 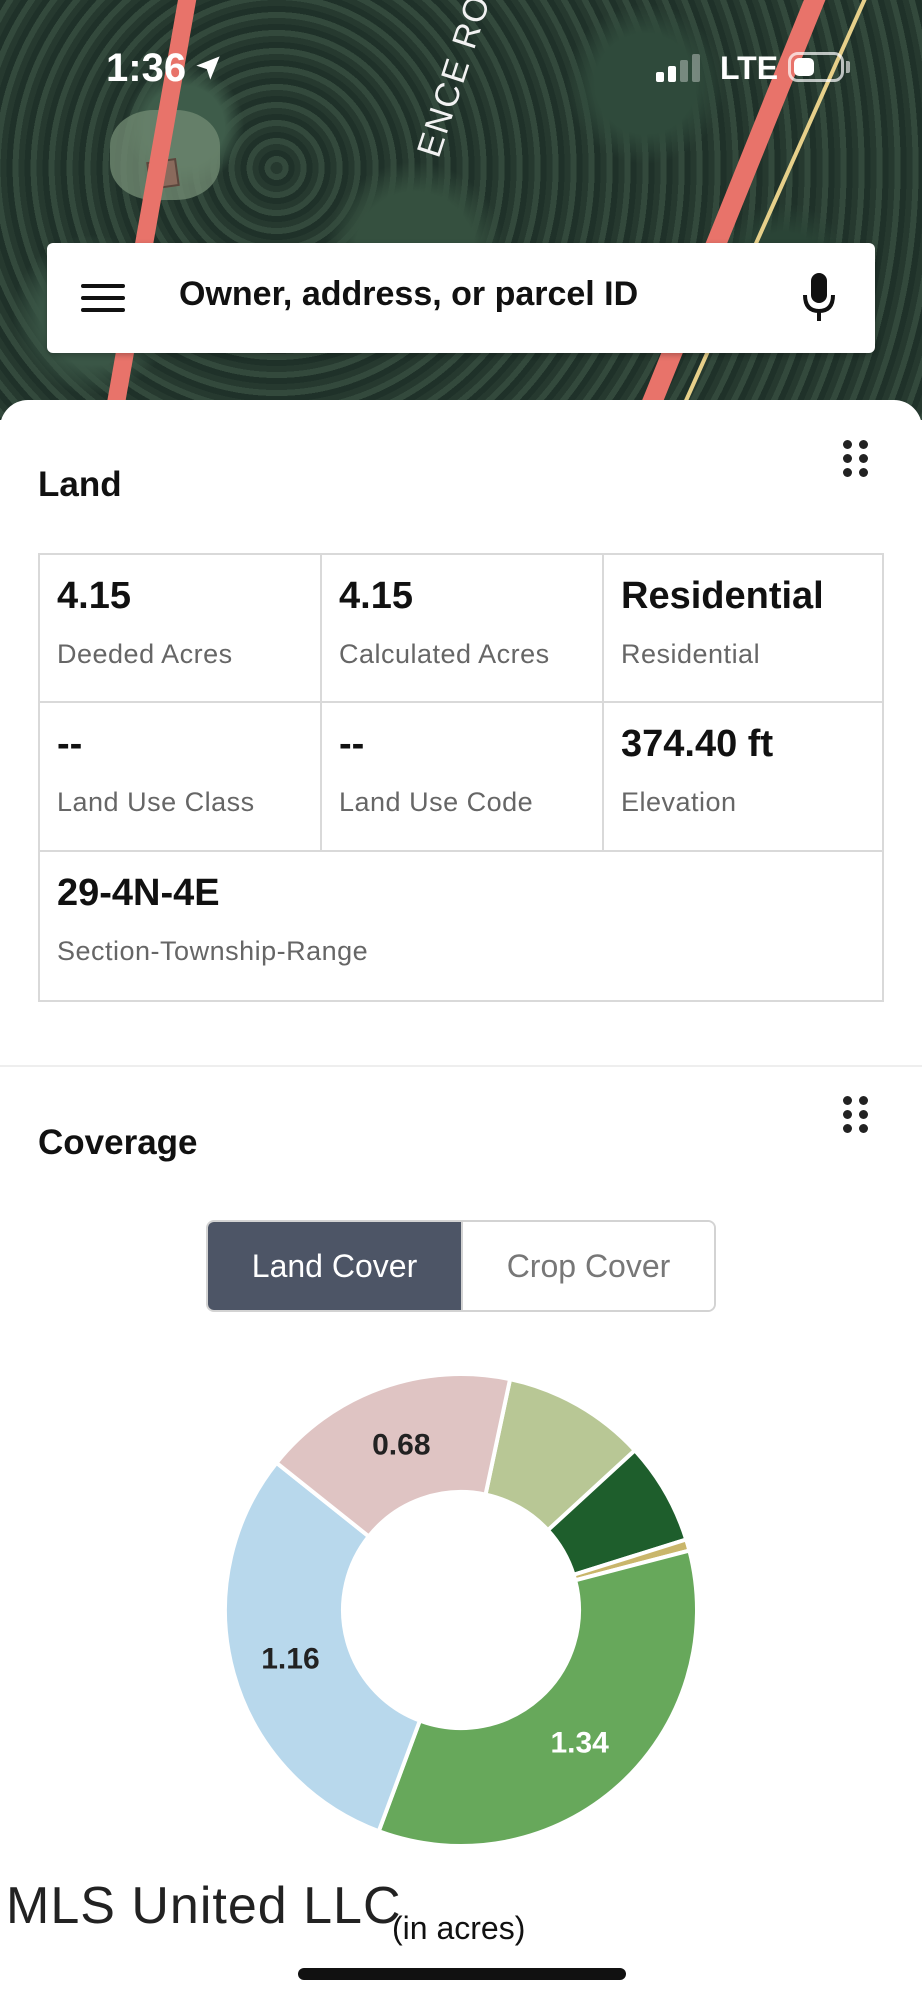 What do you see at coordinates (156, 802) in the screenshot?
I see `cell-label: Land Use Class` at bounding box center [156, 802].